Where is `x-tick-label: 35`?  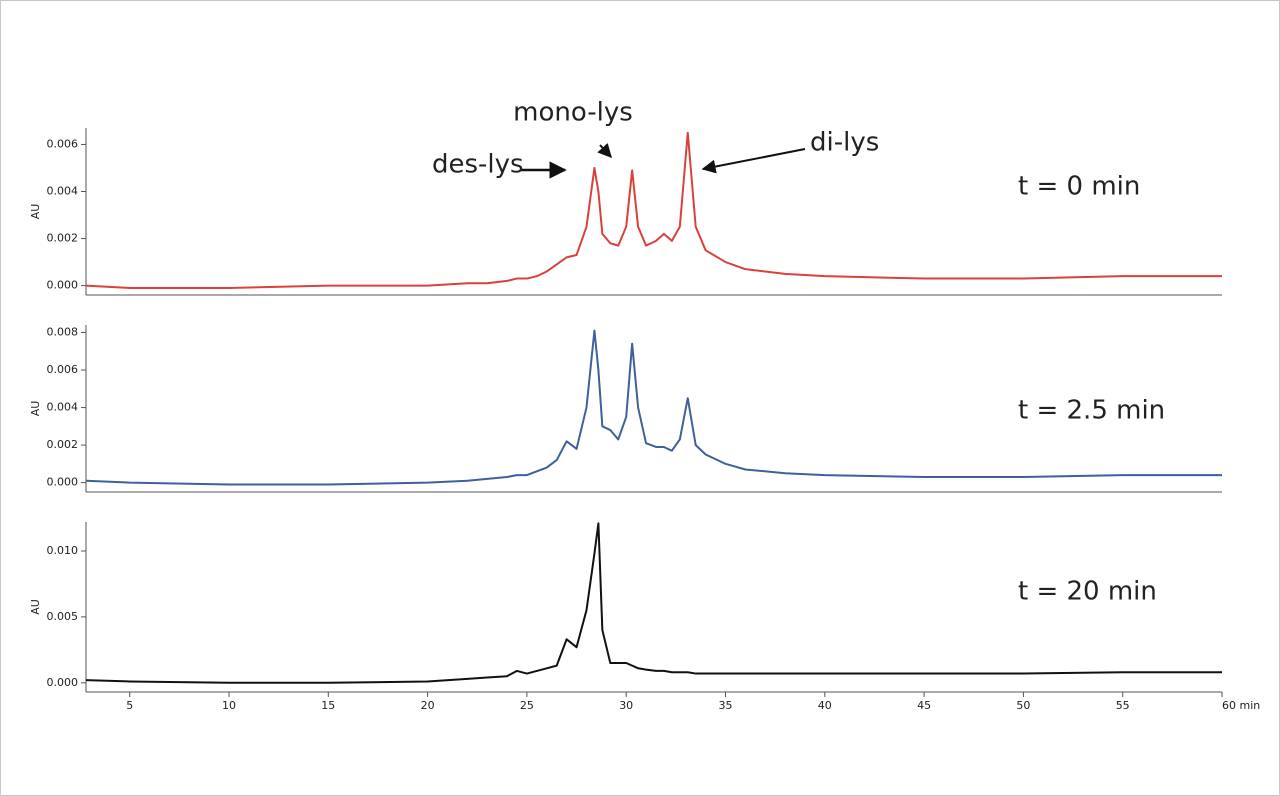 x-tick-label: 35 is located at coordinates (725, 705).